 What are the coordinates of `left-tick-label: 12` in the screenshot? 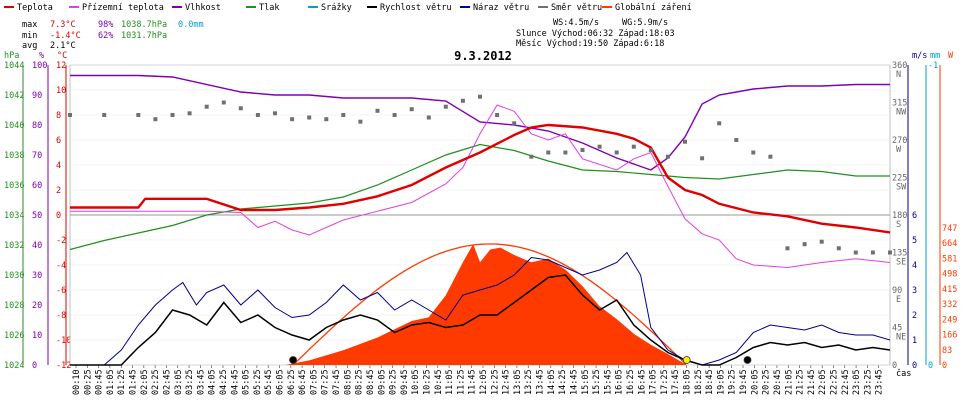 It's located at (61, 66).